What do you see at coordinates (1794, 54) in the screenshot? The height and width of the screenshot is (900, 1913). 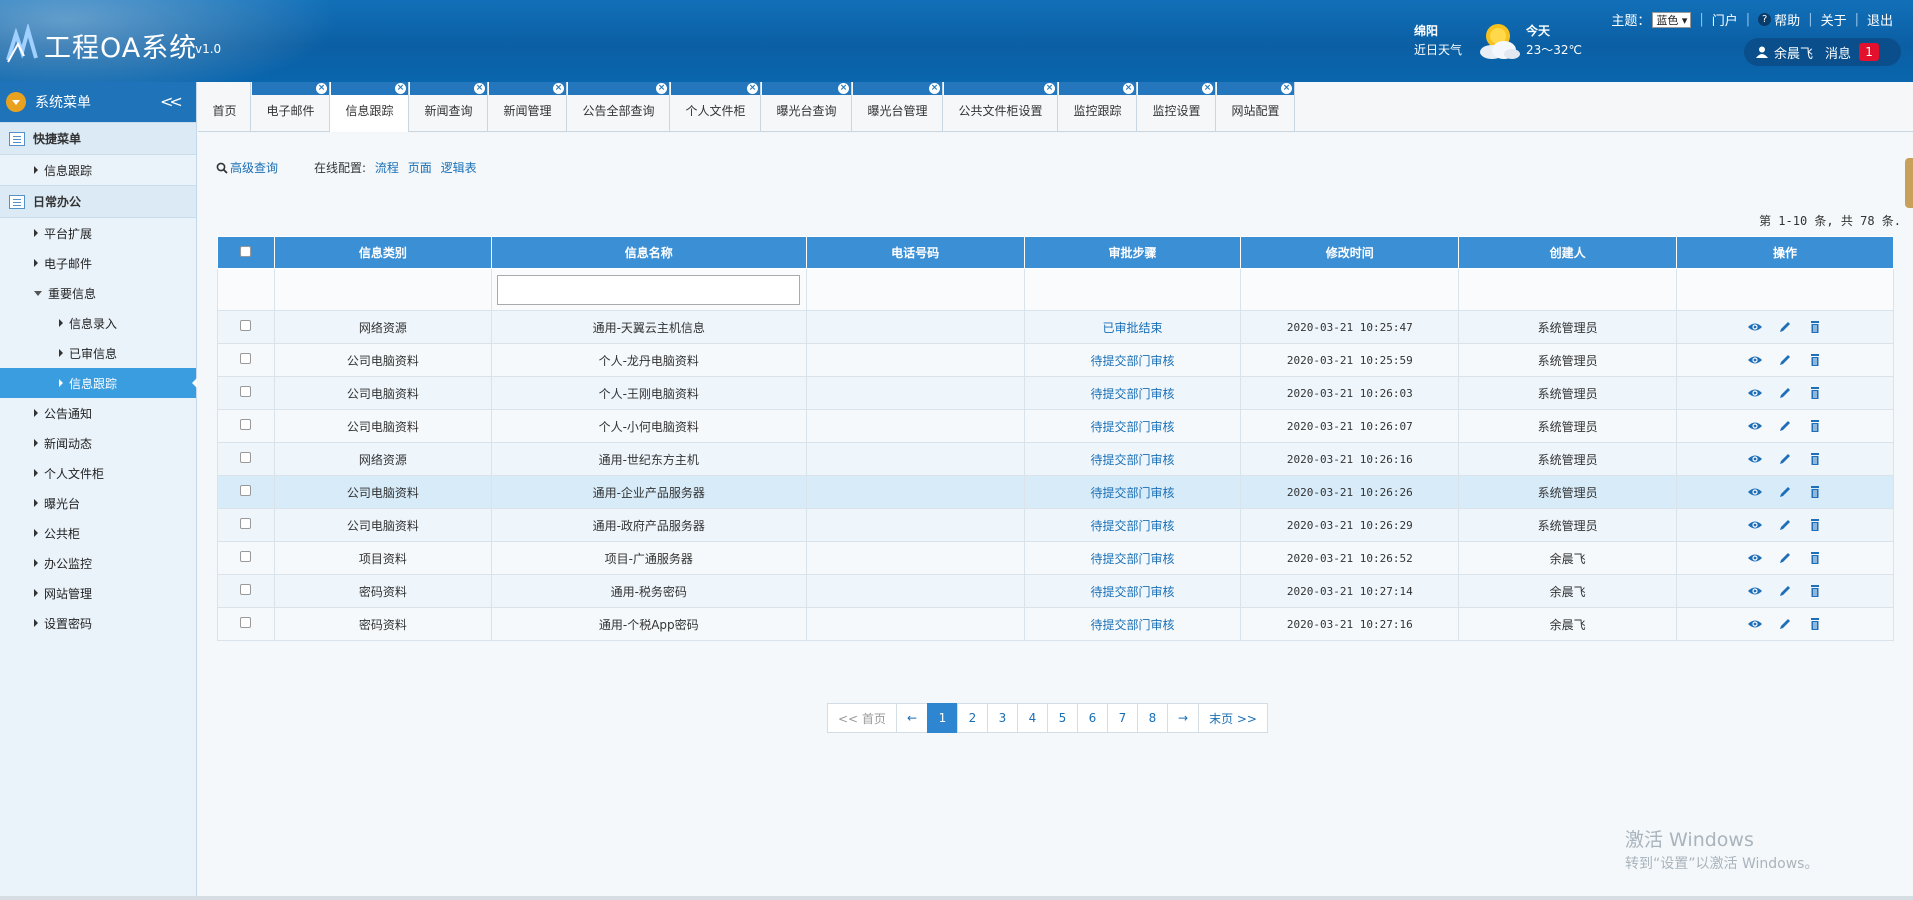 I see `user-name: 余晨飞` at bounding box center [1794, 54].